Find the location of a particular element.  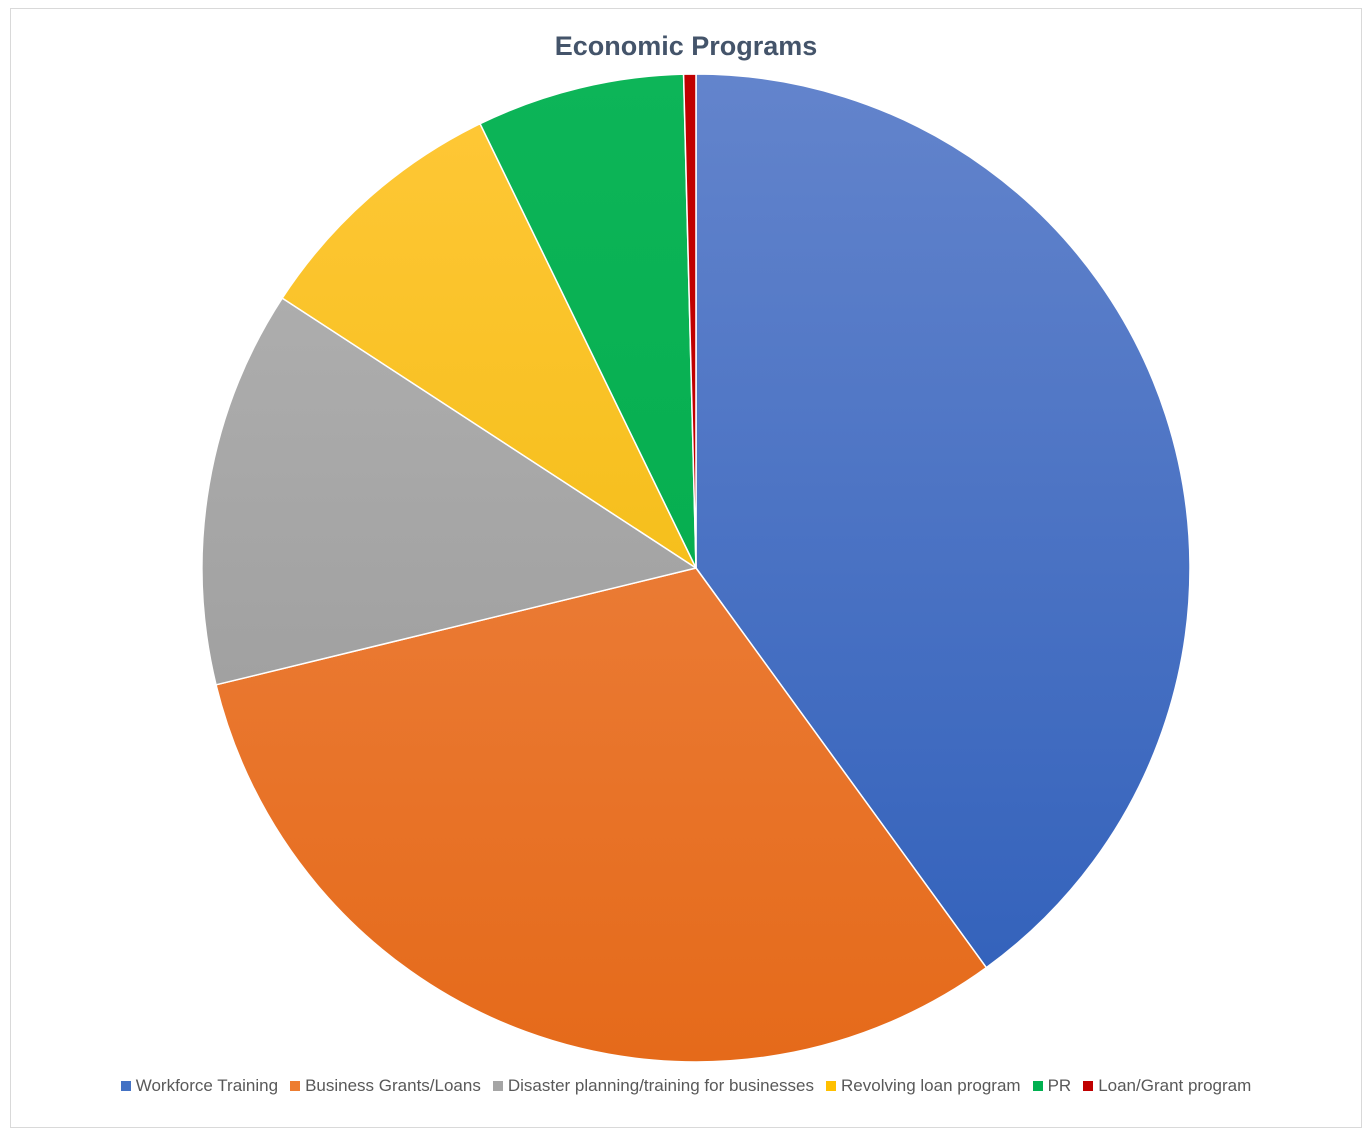

legend-label: Revolving loan program is located at coordinates (931, 1085).